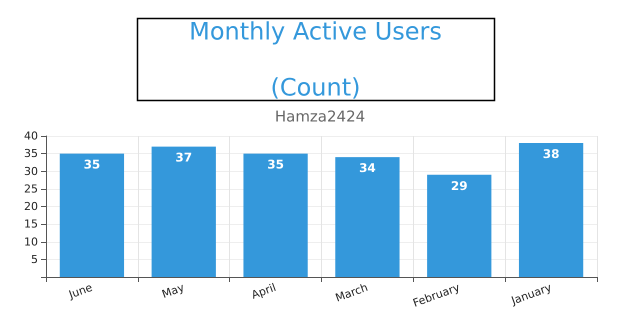  Describe the element at coordinates (551, 154) in the screenshot. I see `data-label: 38` at that location.